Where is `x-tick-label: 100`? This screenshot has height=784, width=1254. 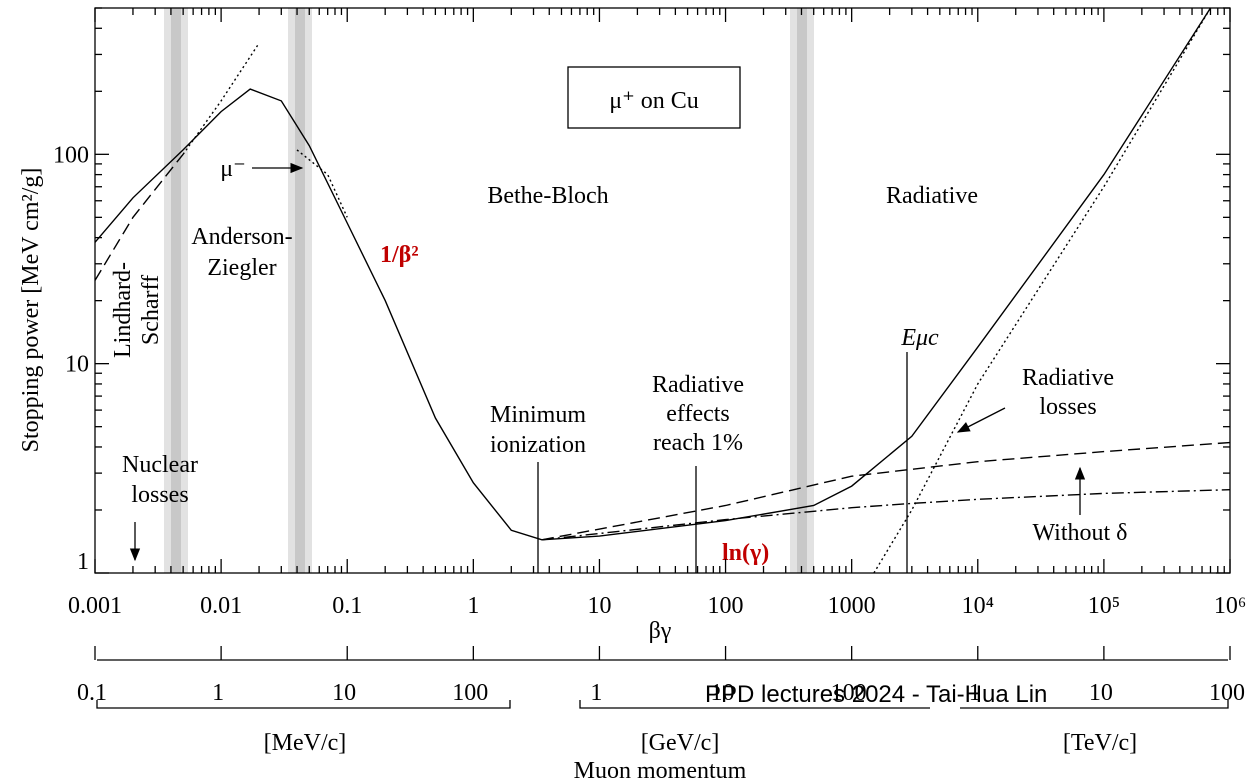
x-tick-label: 100 is located at coordinates (726, 606).